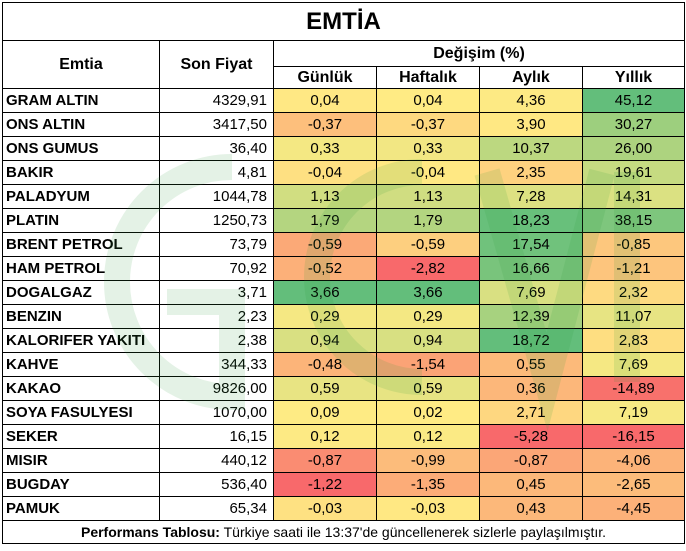 The height and width of the screenshot is (551, 686). Describe the element at coordinates (531, 172) in the screenshot. I see `monthly-change-cell: 2,35` at that location.